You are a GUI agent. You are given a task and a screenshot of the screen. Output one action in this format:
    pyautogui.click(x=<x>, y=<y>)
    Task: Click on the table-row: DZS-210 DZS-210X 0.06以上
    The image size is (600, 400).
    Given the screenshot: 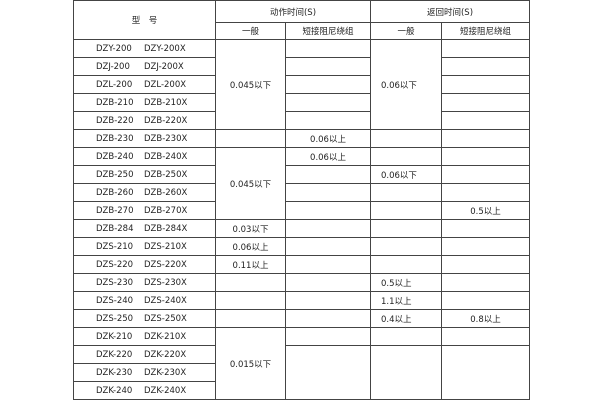 What is the action you would take?
    pyautogui.click(x=301, y=246)
    